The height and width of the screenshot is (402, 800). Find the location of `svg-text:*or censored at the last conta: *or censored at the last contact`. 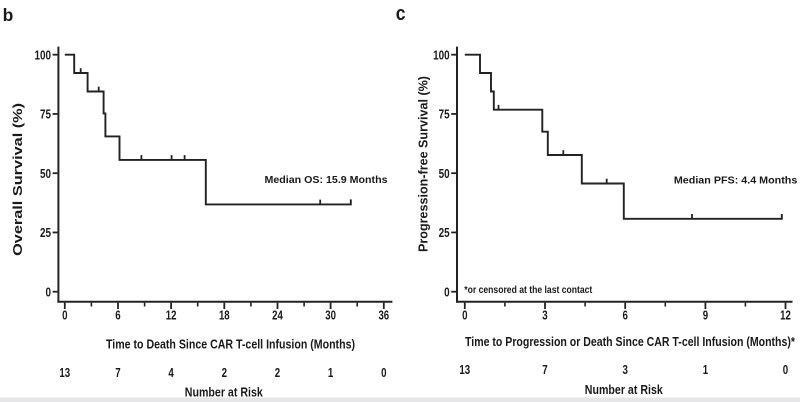

svg-text:*or censored at the last conta: *or censored at the last contact is located at coordinates (528, 290).